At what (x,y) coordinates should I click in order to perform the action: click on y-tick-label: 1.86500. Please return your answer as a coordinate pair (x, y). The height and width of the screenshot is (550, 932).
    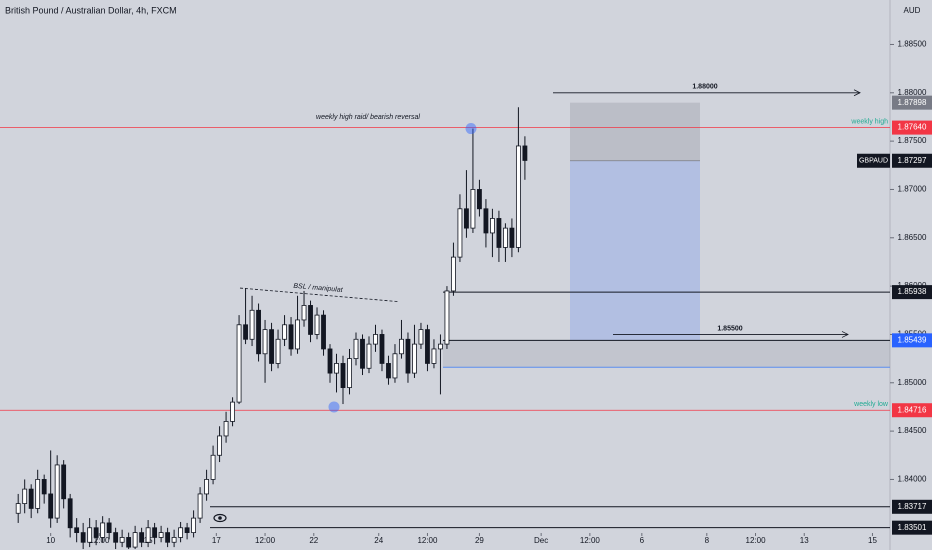
    Looking at the image, I should click on (912, 237).